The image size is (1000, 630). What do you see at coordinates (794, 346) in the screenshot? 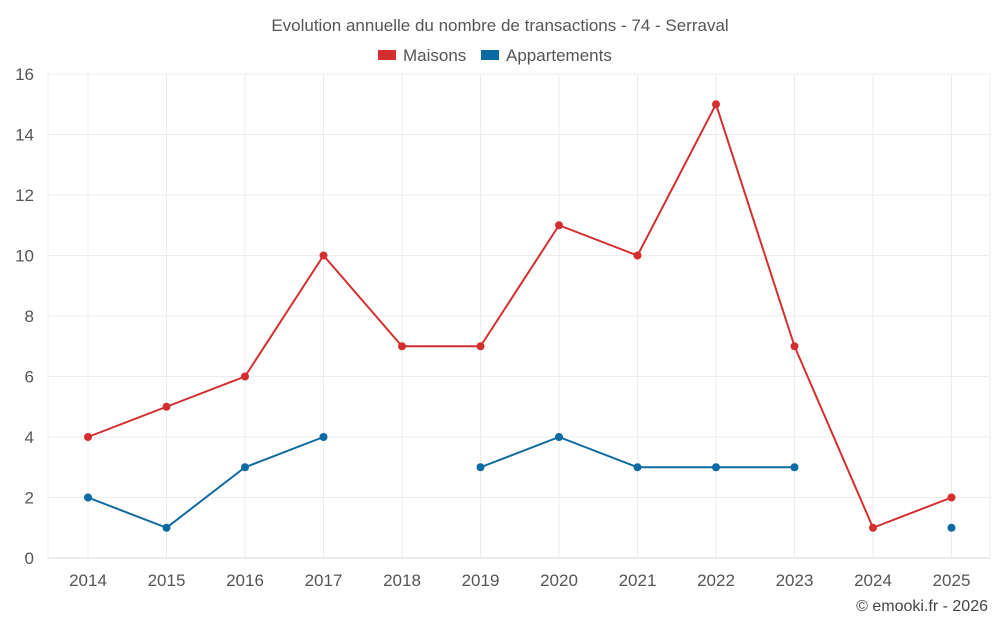
I see `data-point-maisons-2023` at bounding box center [794, 346].